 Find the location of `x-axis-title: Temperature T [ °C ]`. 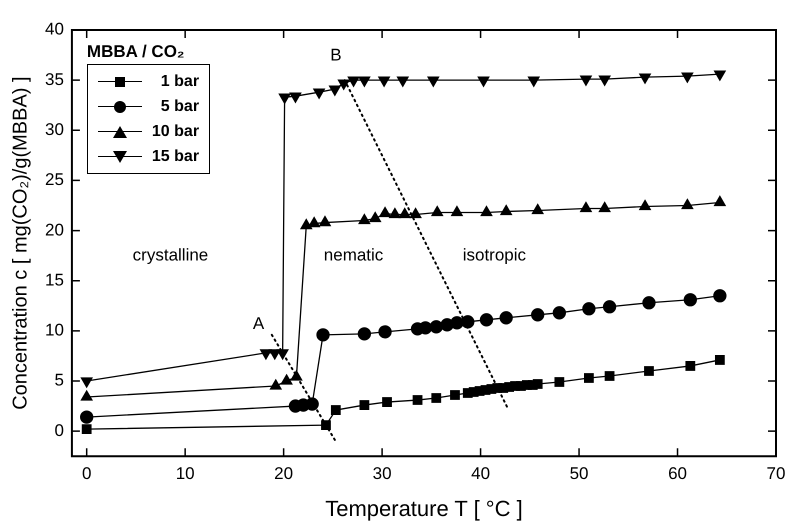

x-axis-title: Temperature T [ °C ] is located at coordinates (424, 508).